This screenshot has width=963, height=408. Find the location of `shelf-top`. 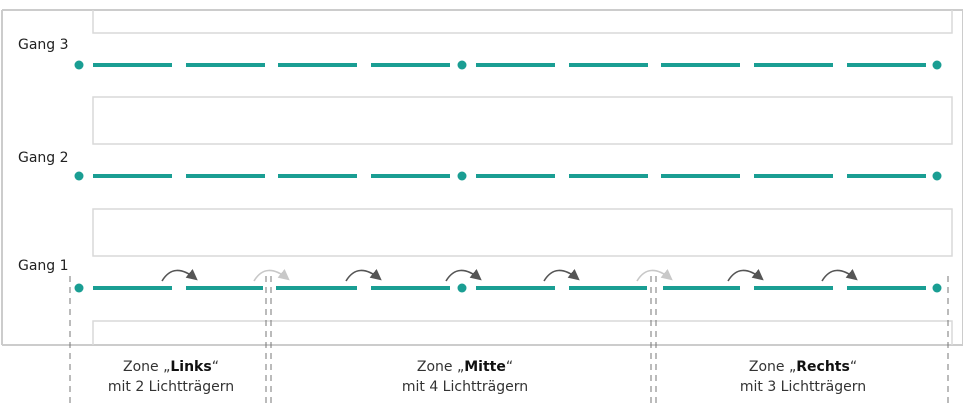

shelf-top is located at coordinates (522, 22).